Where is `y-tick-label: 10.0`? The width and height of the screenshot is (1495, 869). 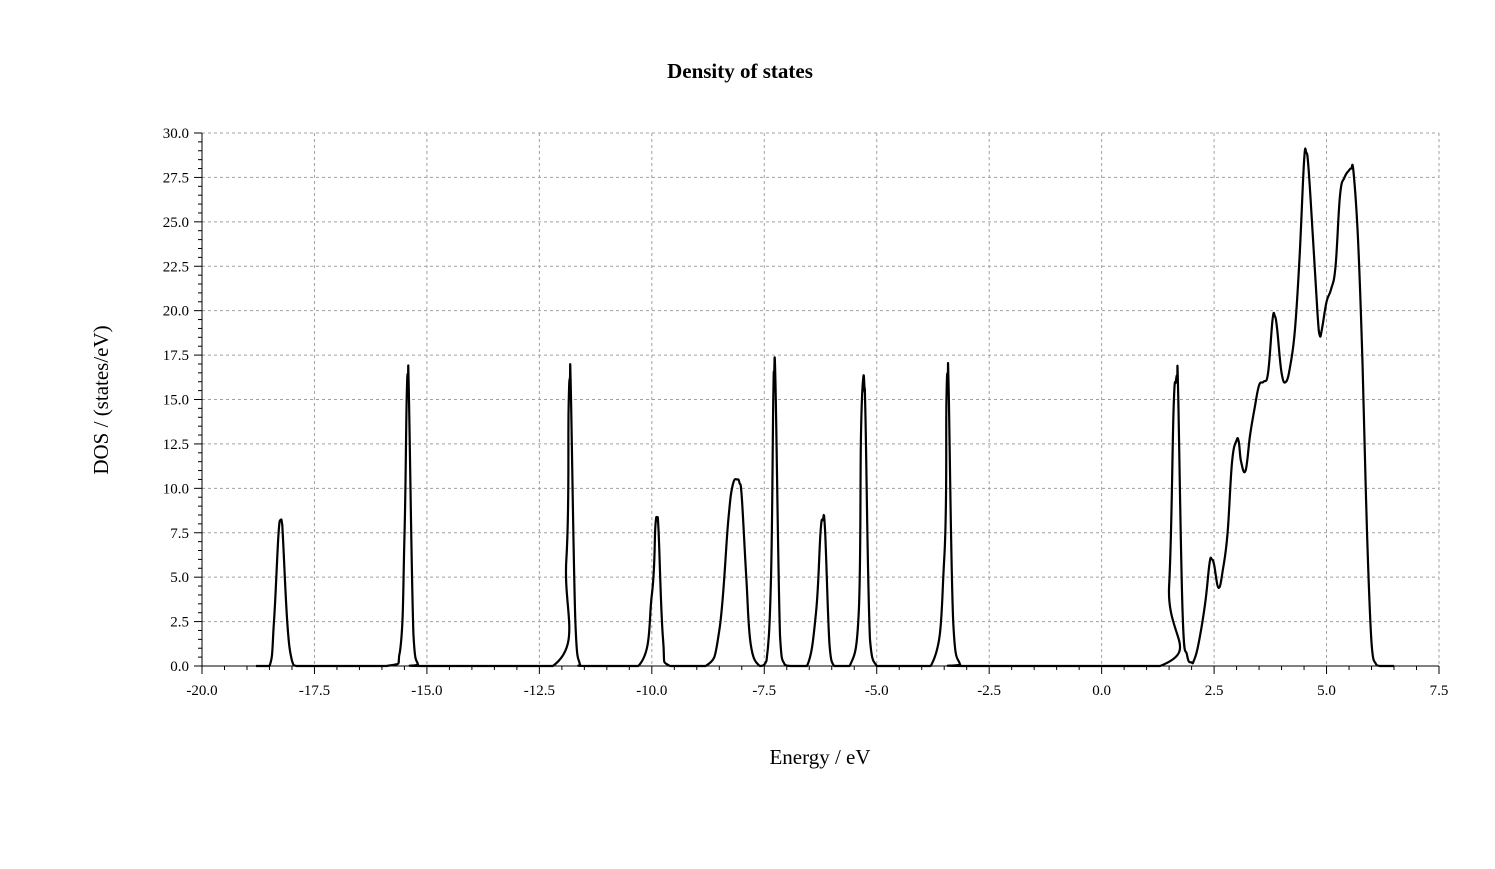
y-tick-label: 10.0 is located at coordinates (176, 489).